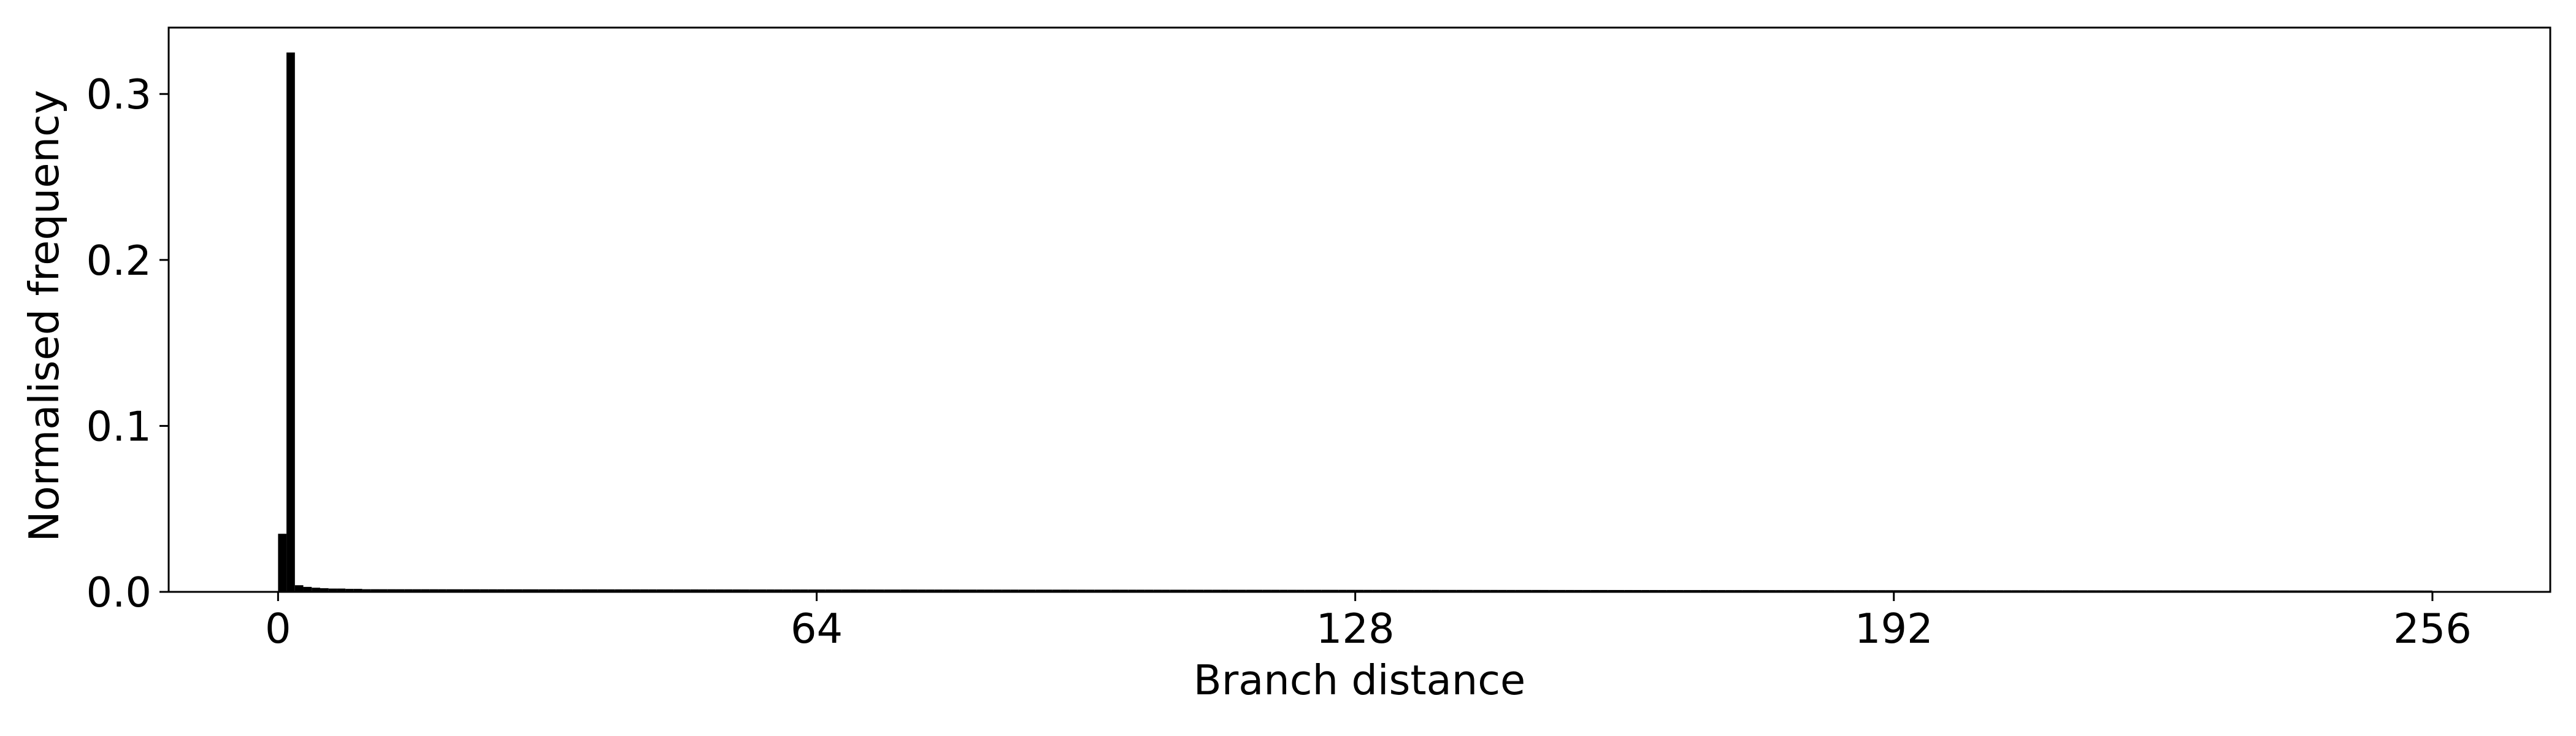  What do you see at coordinates (127, 343) in the screenshot?
I see `y-axis-ticks: 0.0 0.1 0.2 0.3` at bounding box center [127, 343].